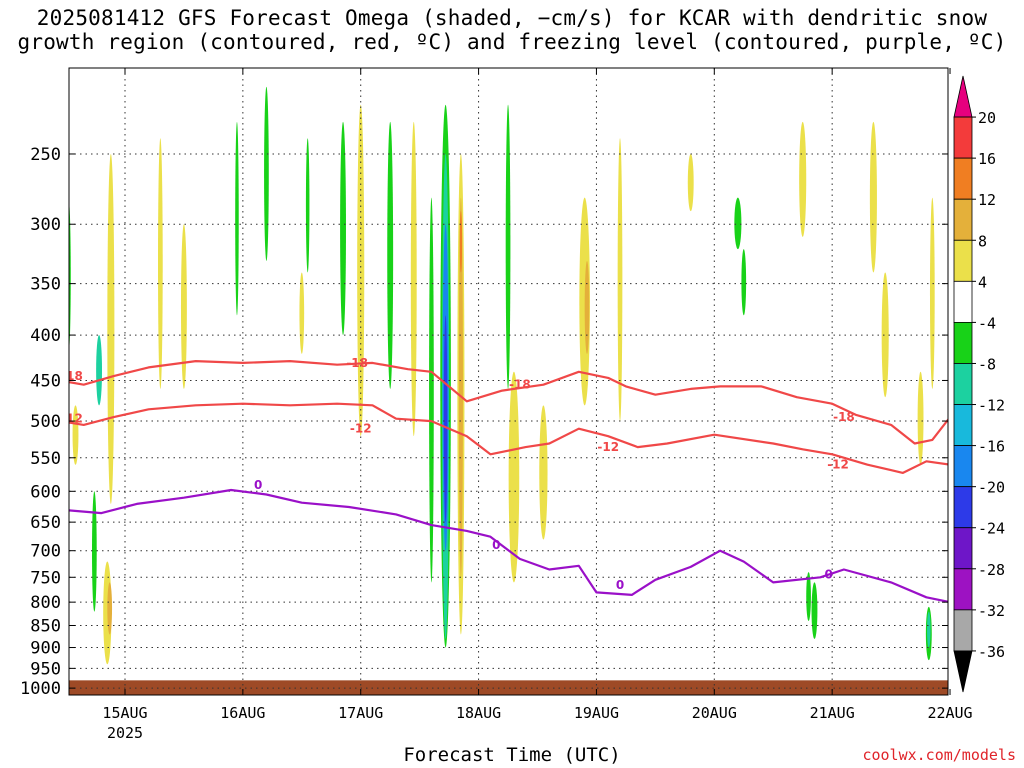  Describe the element at coordinates (838, 465) in the screenshot. I see `contour-label-1-3: -12` at that location.